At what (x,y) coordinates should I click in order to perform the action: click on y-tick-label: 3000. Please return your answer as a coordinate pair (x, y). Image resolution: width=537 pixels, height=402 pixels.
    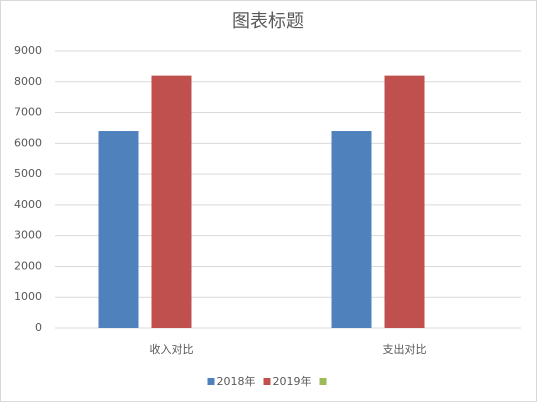
    Looking at the image, I should click on (28, 235).